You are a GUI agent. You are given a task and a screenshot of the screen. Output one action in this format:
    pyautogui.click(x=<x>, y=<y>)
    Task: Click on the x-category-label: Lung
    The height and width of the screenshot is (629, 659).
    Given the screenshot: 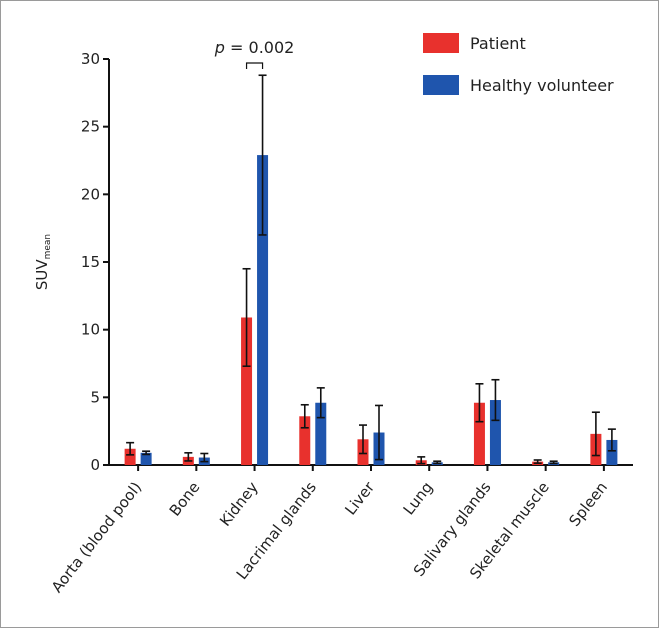 What is the action you would take?
    pyautogui.click(x=418, y=498)
    